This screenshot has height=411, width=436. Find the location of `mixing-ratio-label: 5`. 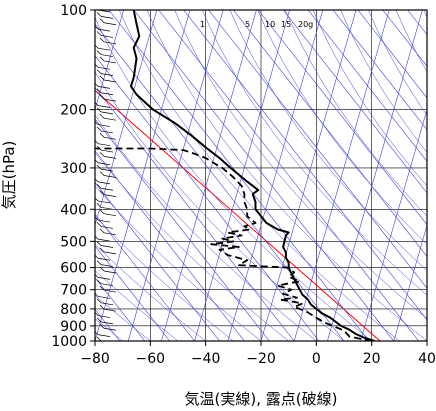

mixing-ratio-label: 5 is located at coordinates (247, 24).